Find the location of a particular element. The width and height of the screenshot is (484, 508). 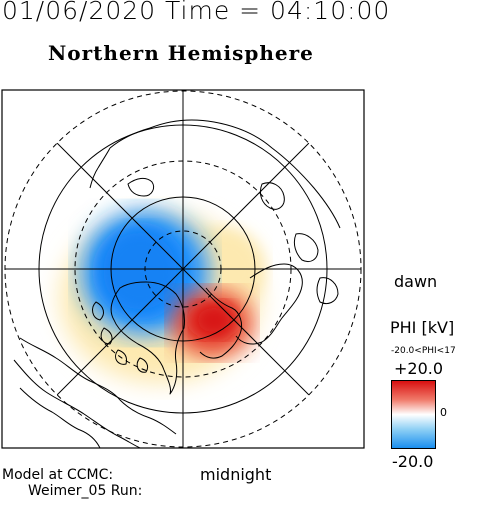

colorbar-range: -20.0<PHI<17 is located at coordinates (423, 351).